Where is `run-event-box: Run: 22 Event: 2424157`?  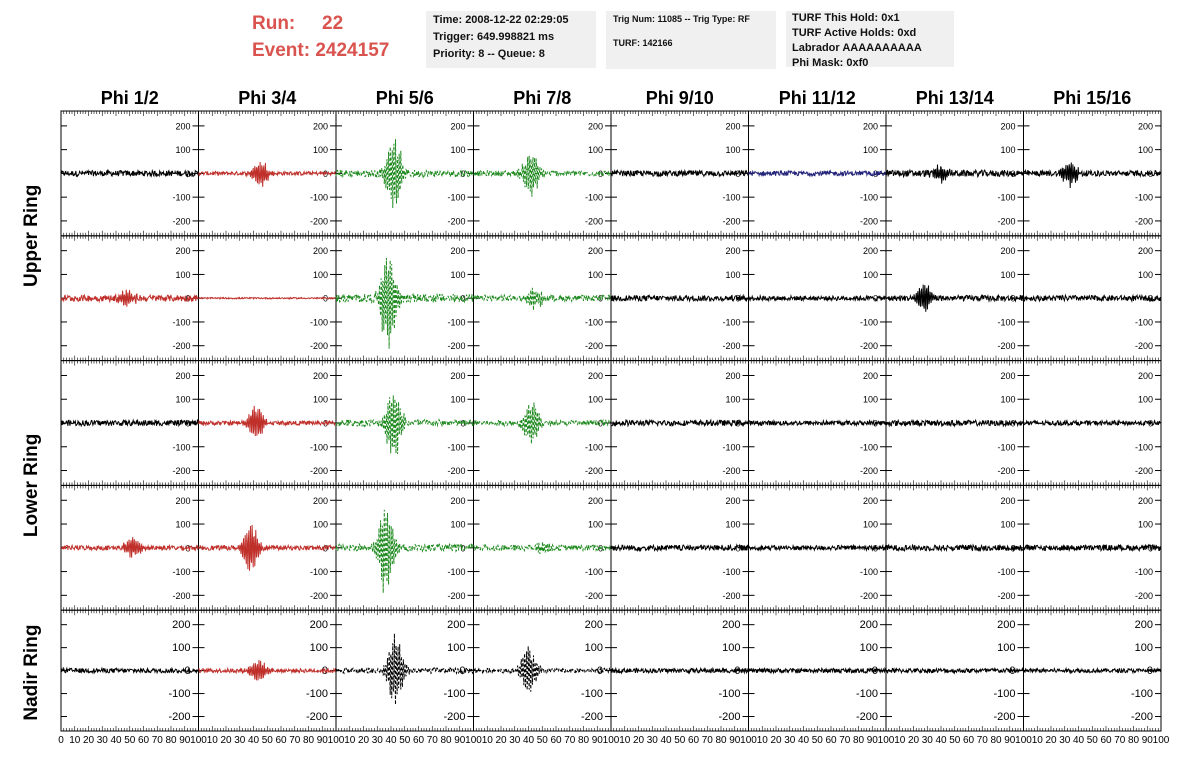
run-event-box: Run: 22 Event: 2424157 is located at coordinates (320, 37).